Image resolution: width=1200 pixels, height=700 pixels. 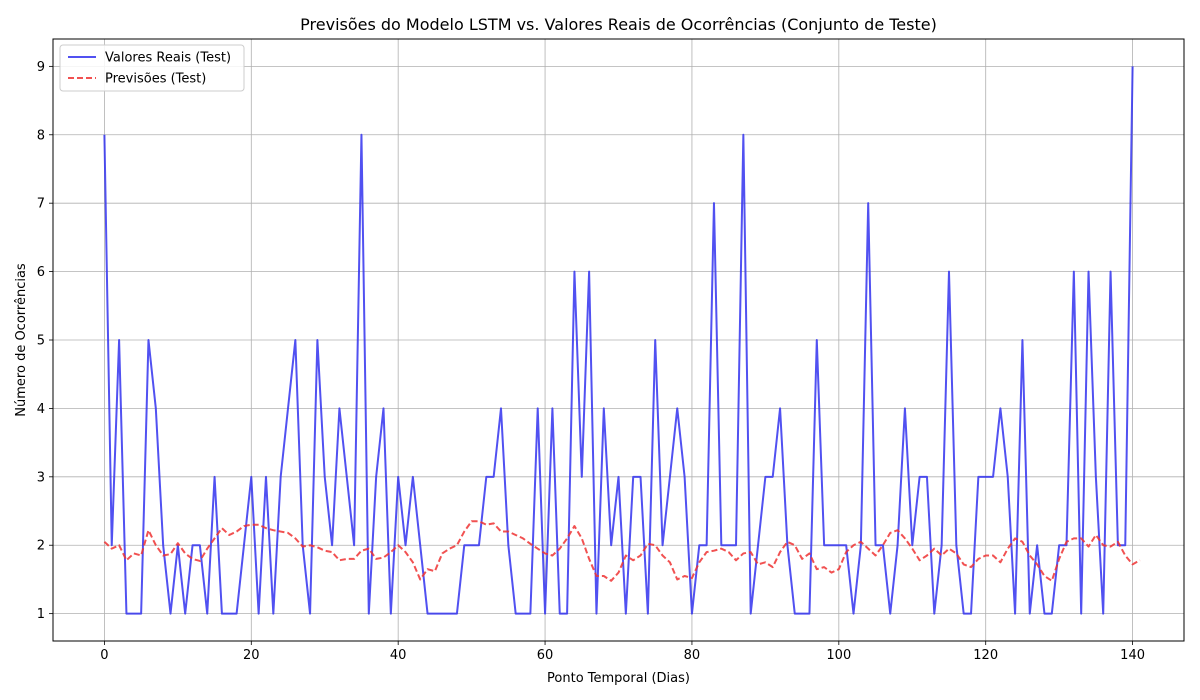 What do you see at coordinates (41, 409) in the screenshot?
I see `y-tick-label: 4` at bounding box center [41, 409].